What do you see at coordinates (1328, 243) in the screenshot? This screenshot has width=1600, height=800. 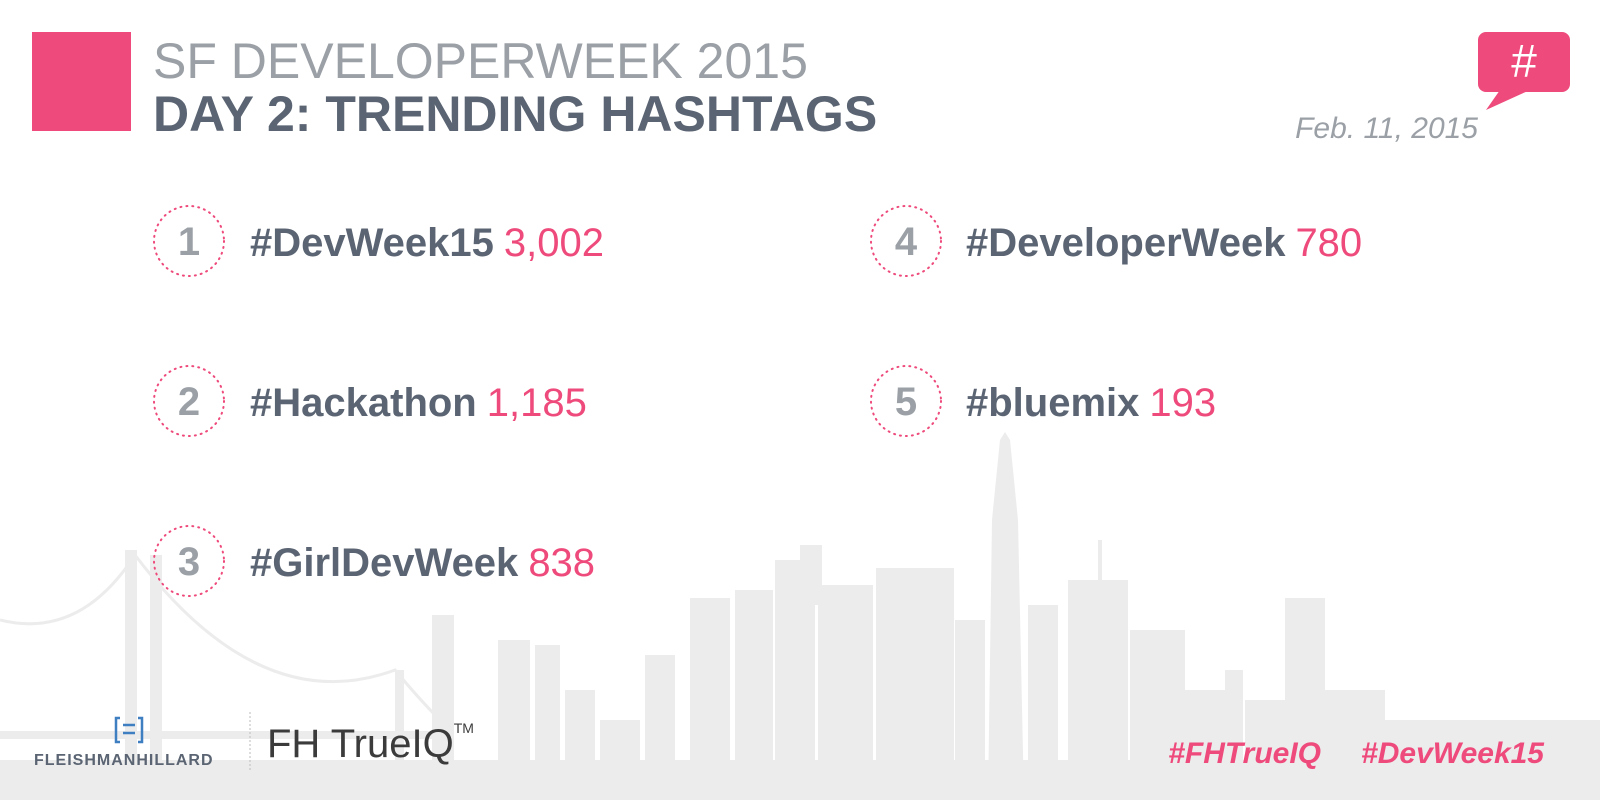 I see `count: 780` at bounding box center [1328, 243].